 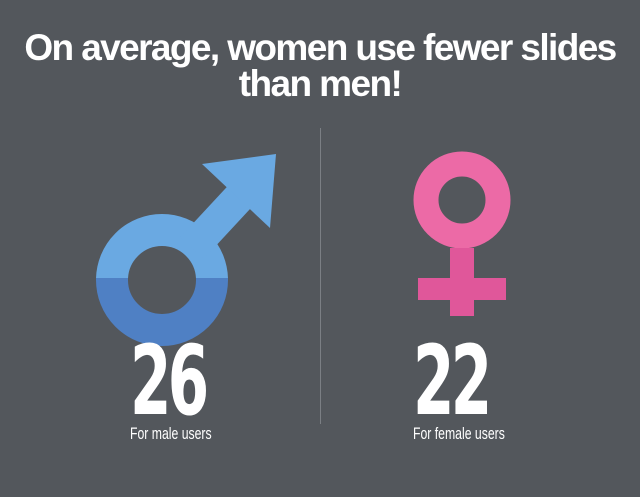 I want to click on center-divider, so click(x=320, y=276).